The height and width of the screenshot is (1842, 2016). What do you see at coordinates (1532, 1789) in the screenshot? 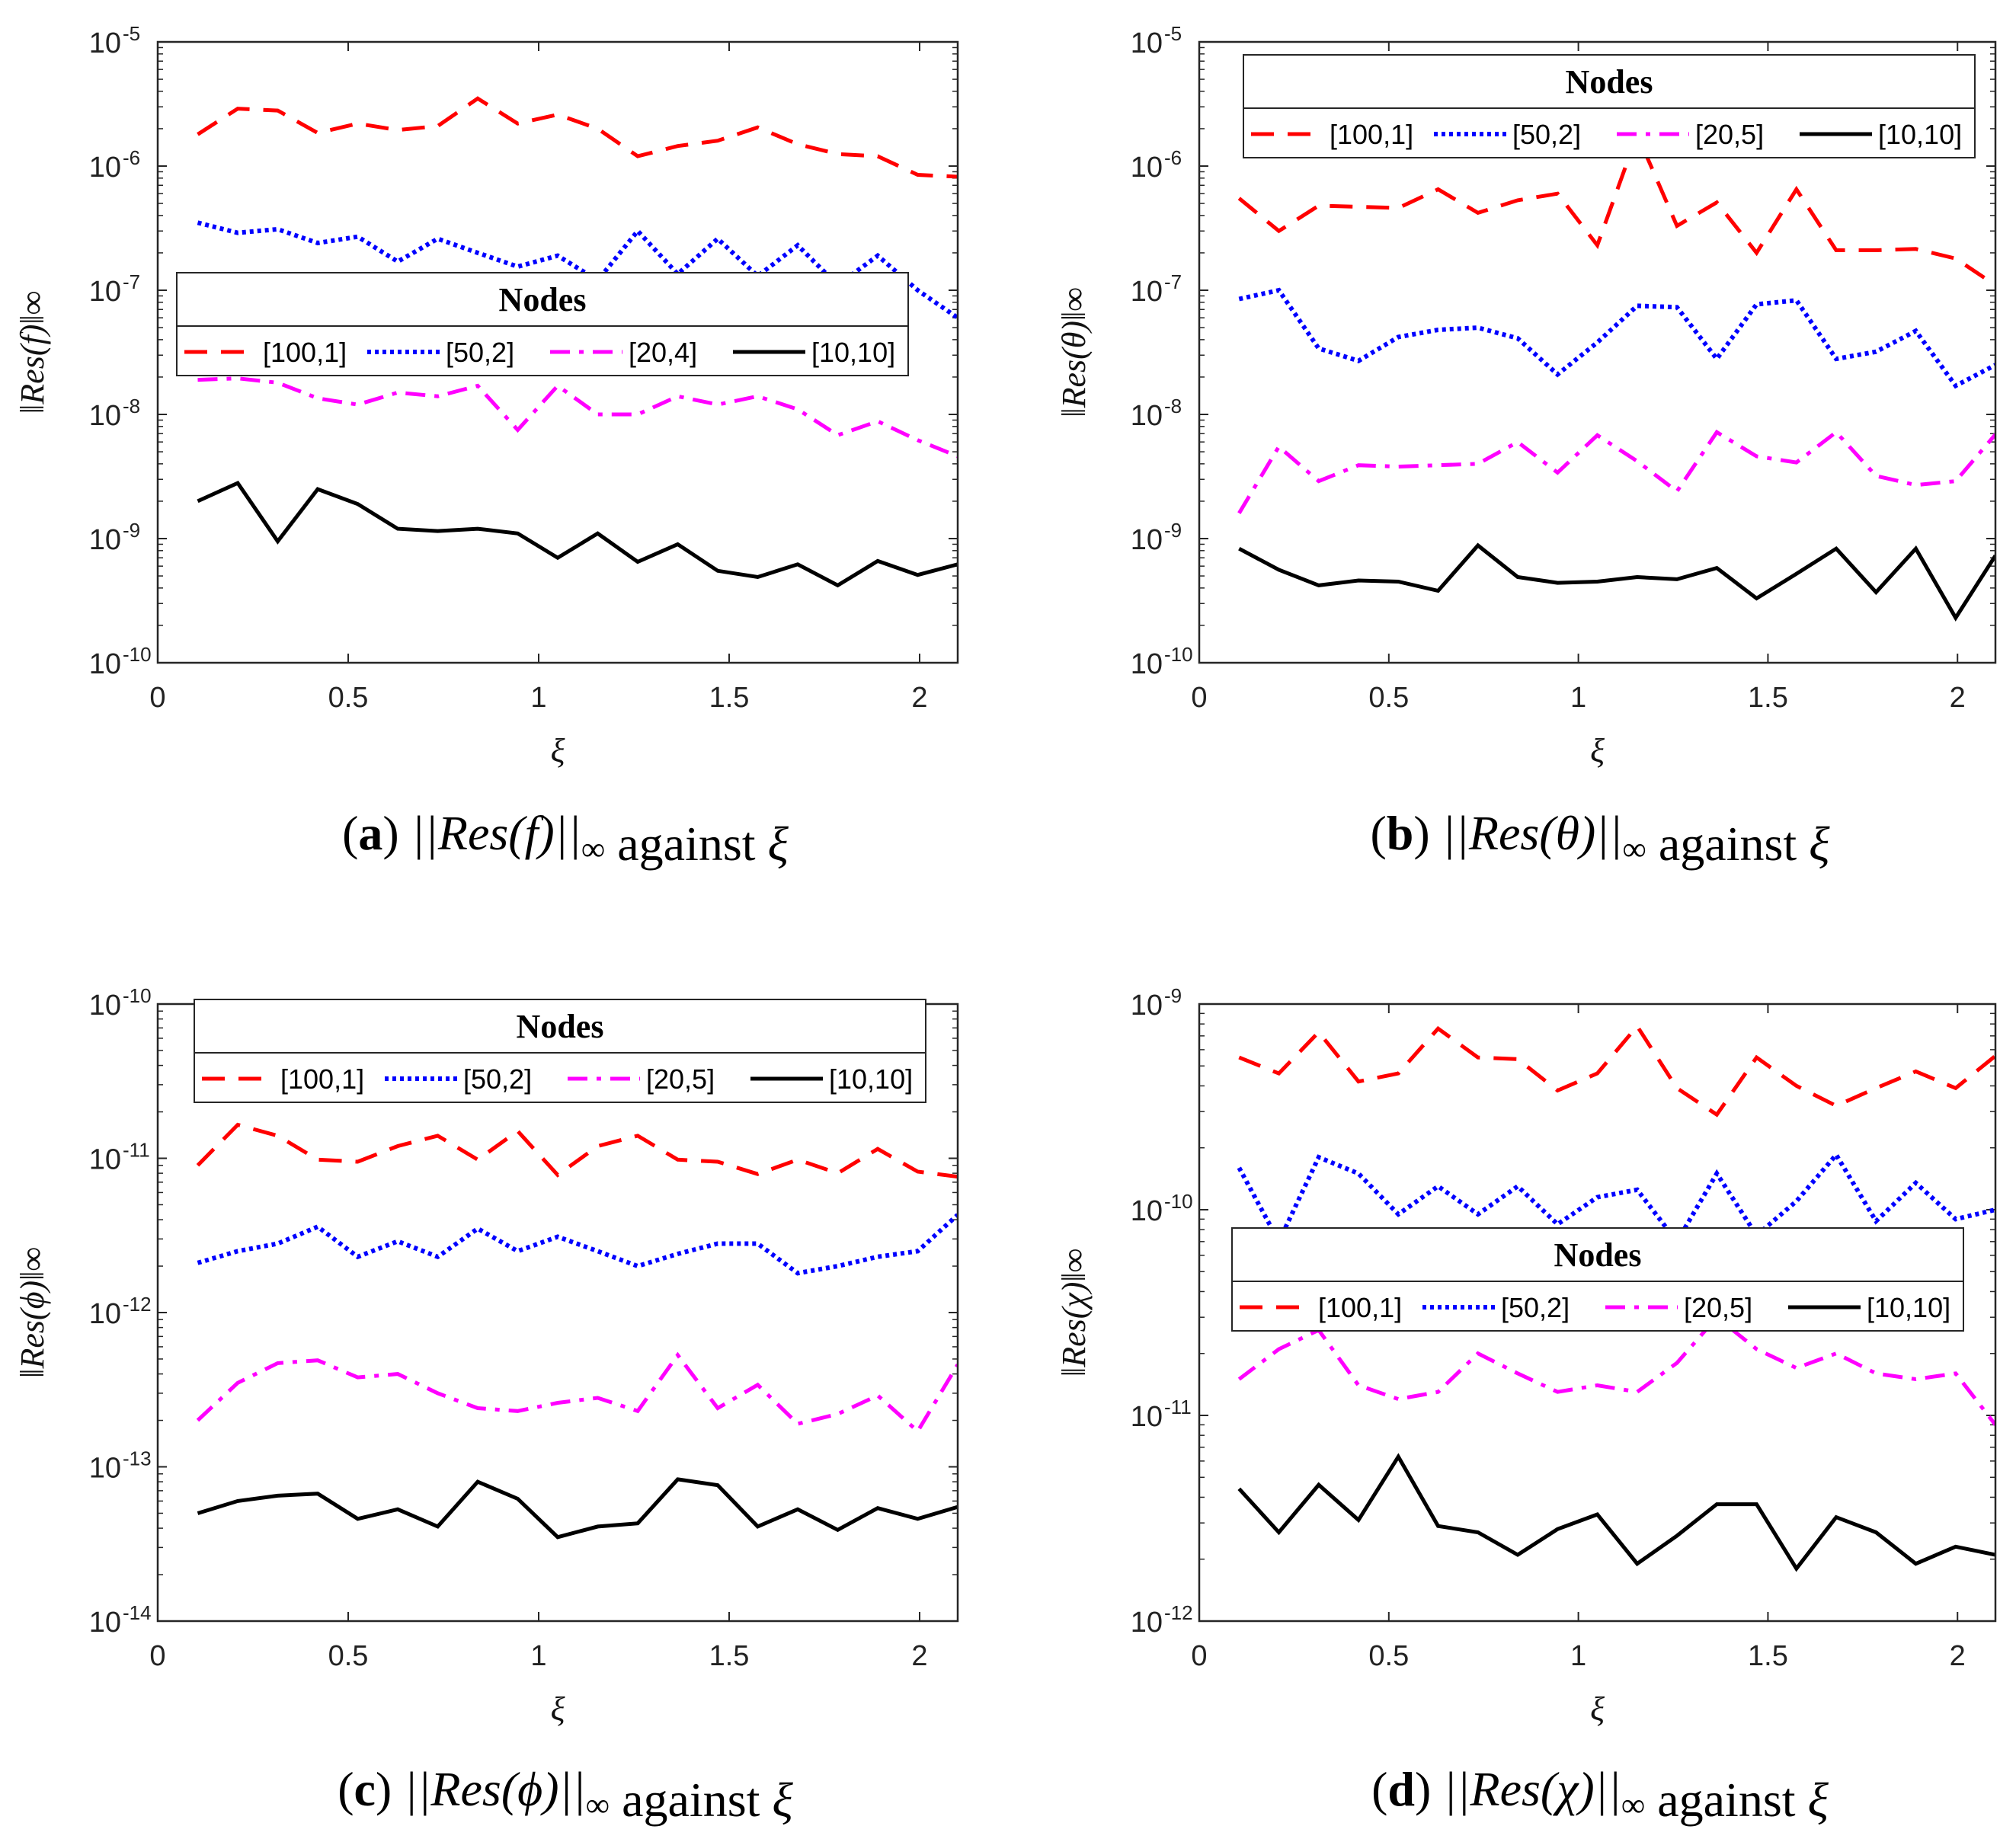
I see `caption-part: ||Res(χ)||` at bounding box center [1532, 1789].